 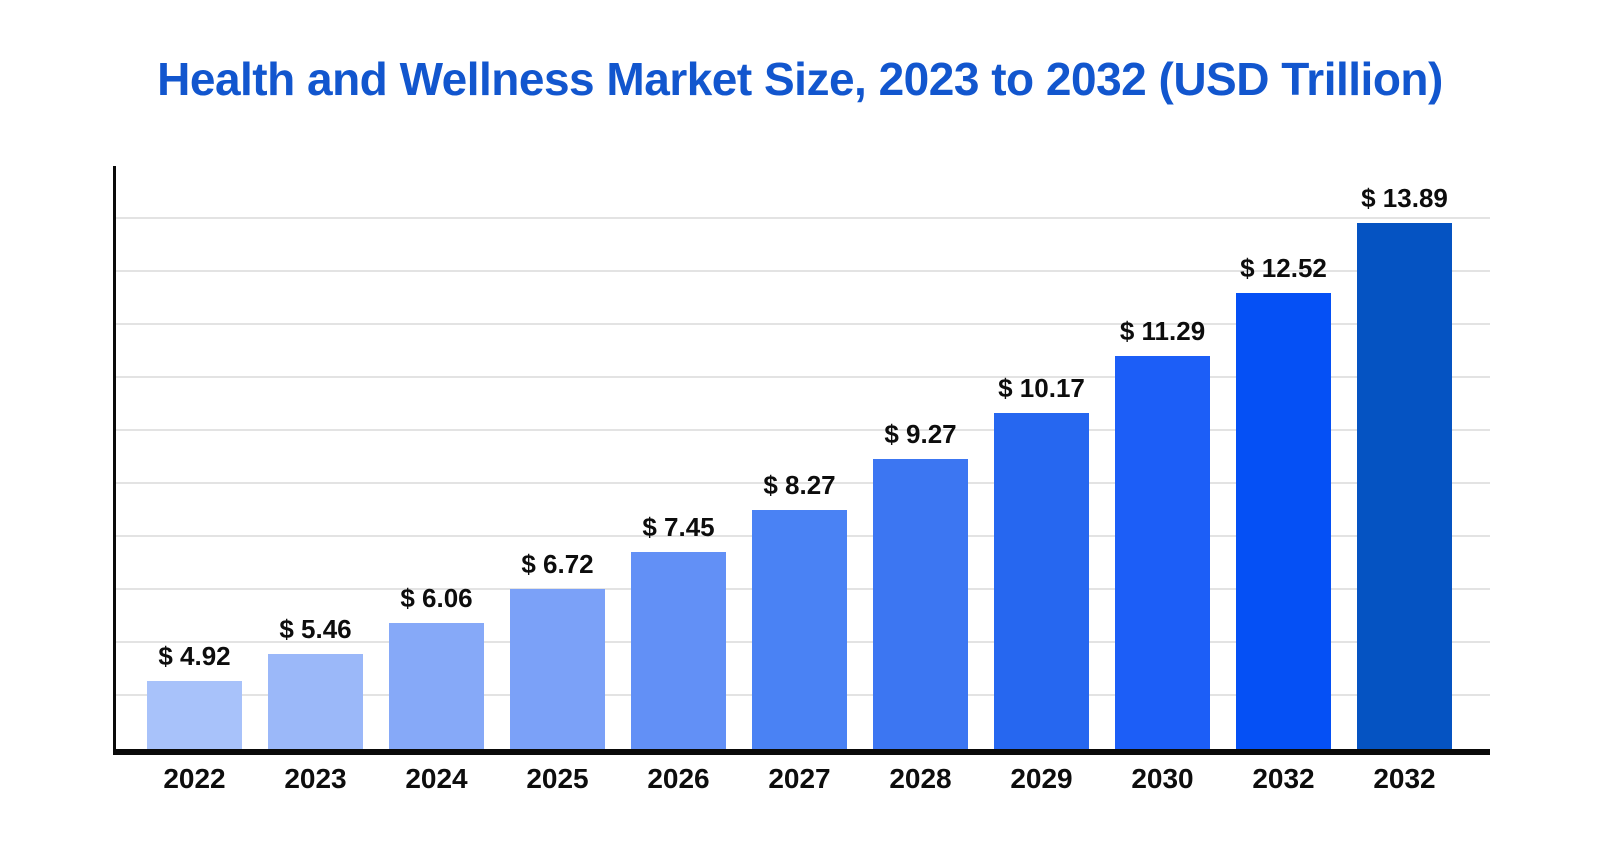 What do you see at coordinates (920, 457) in the screenshot?
I see `bar-column: $ 9.27` at bounding box center [920, 457].